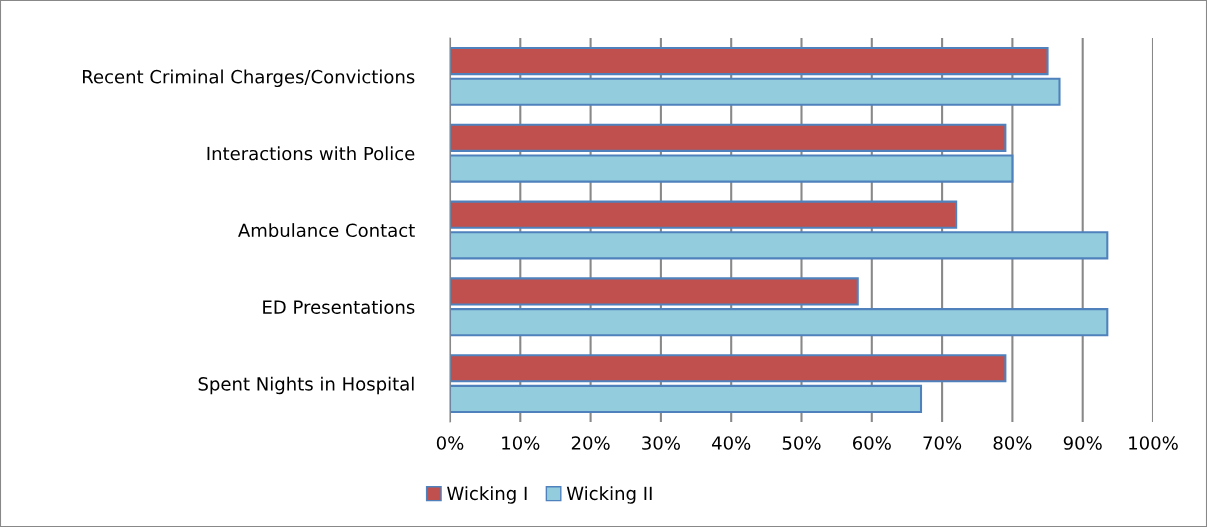 The height and width of the screenshot is (527, 1207). I want to click on legend-label: Wicking II, so click(609, 495).